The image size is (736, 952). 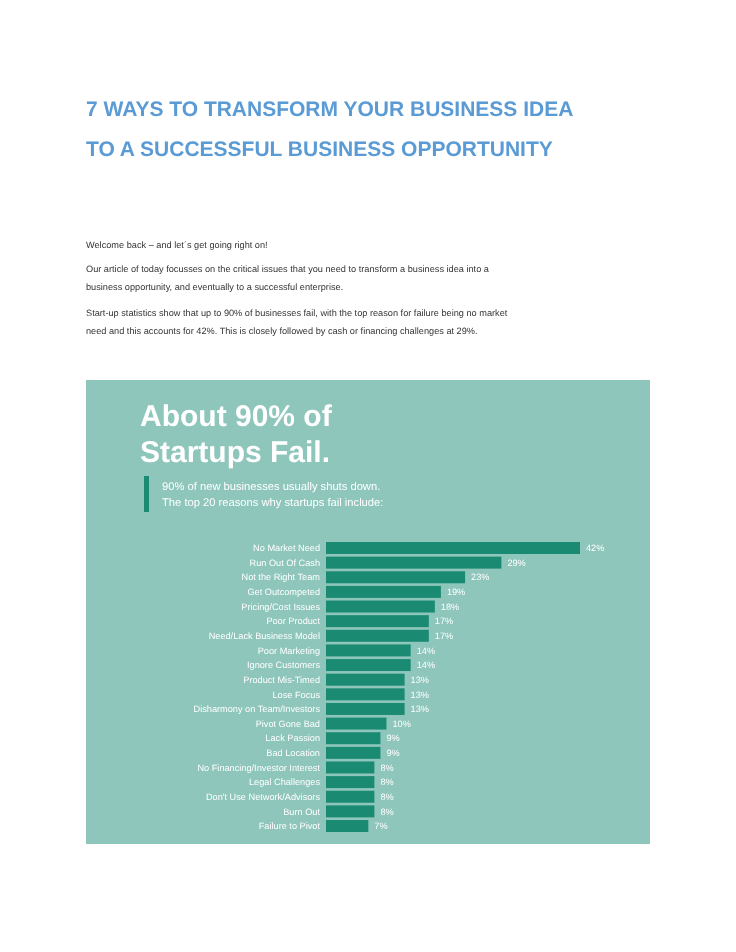 I want to click on text: TO A SUCCESSFUL BUSINESS OPPORTUNITY, so click(x=319, y=150).